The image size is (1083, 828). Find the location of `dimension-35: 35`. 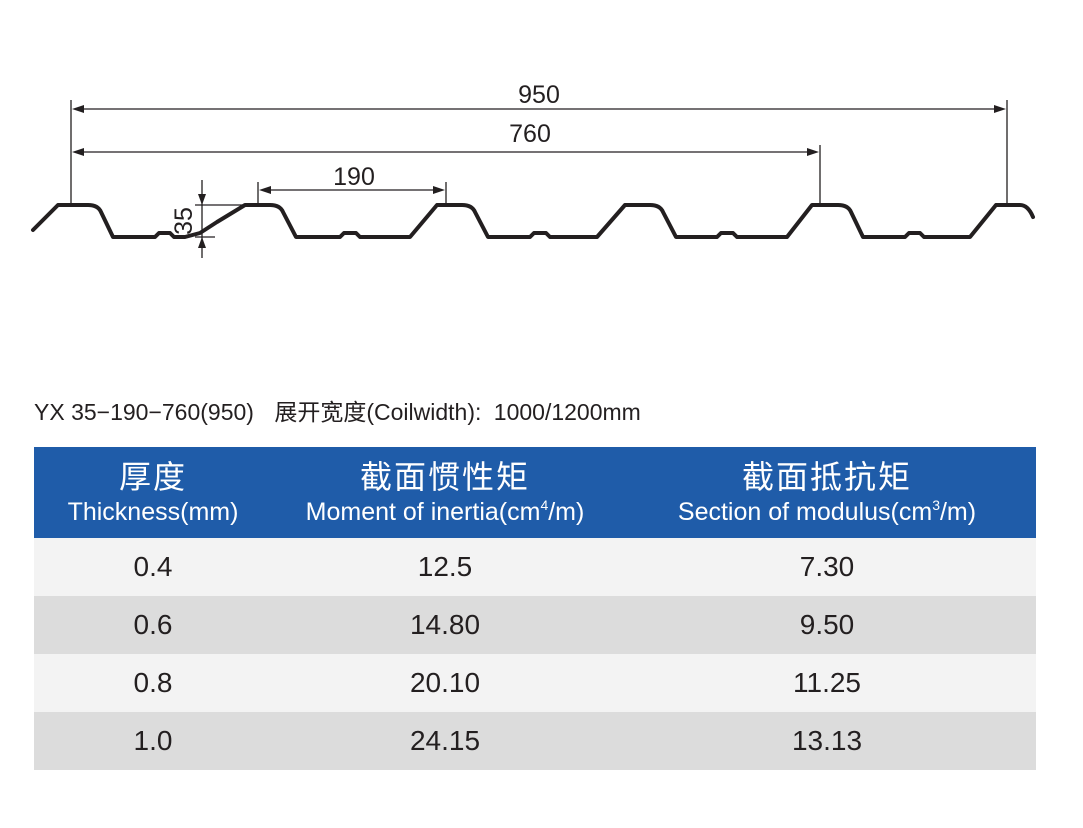

dimension-35: 35 is located at coordinates (207, 219).